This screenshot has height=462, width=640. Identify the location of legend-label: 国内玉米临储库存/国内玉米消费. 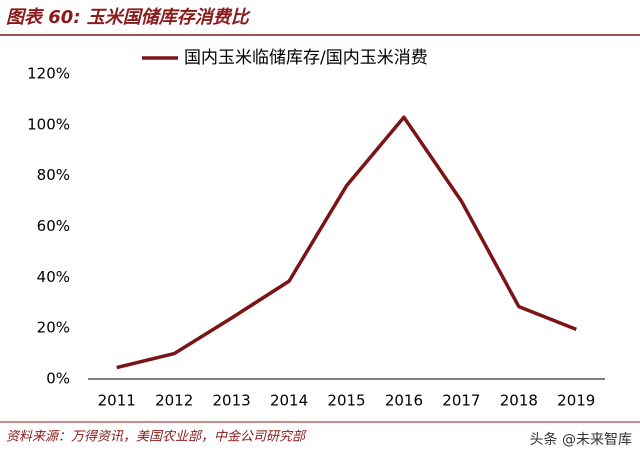
(306, 58).